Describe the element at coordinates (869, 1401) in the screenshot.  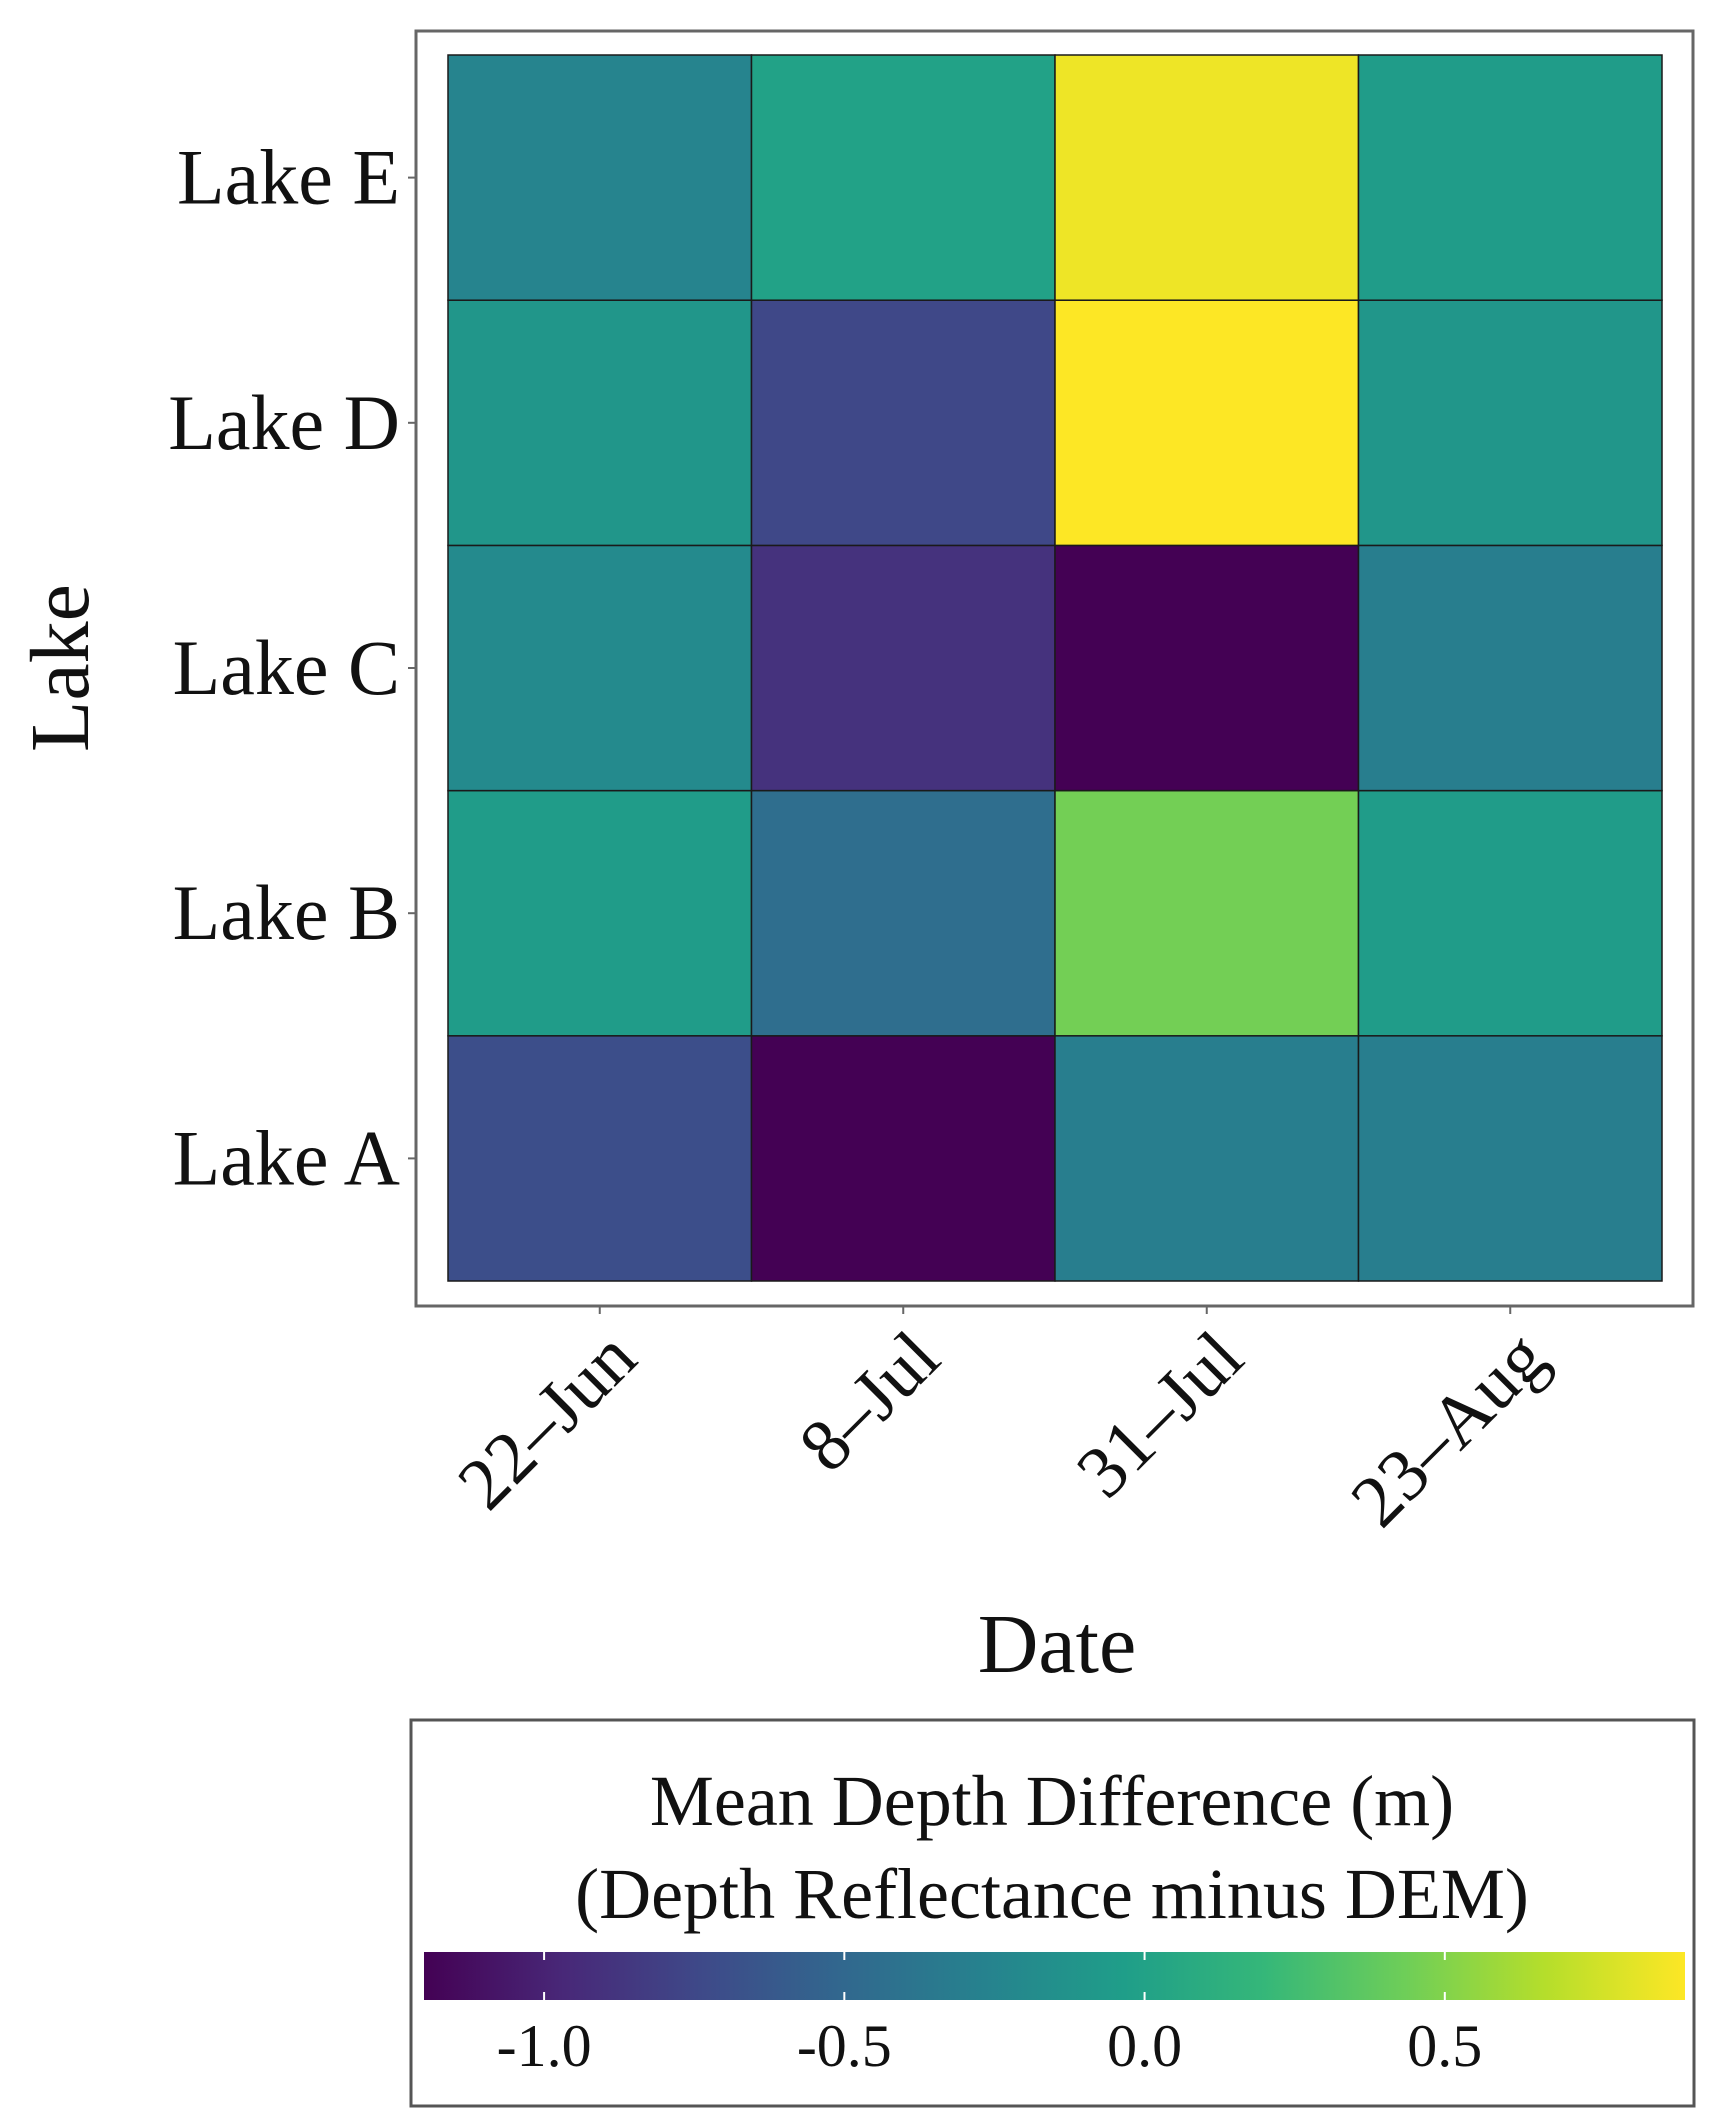
I see `x-tick-label: 8–Jul` at that location.